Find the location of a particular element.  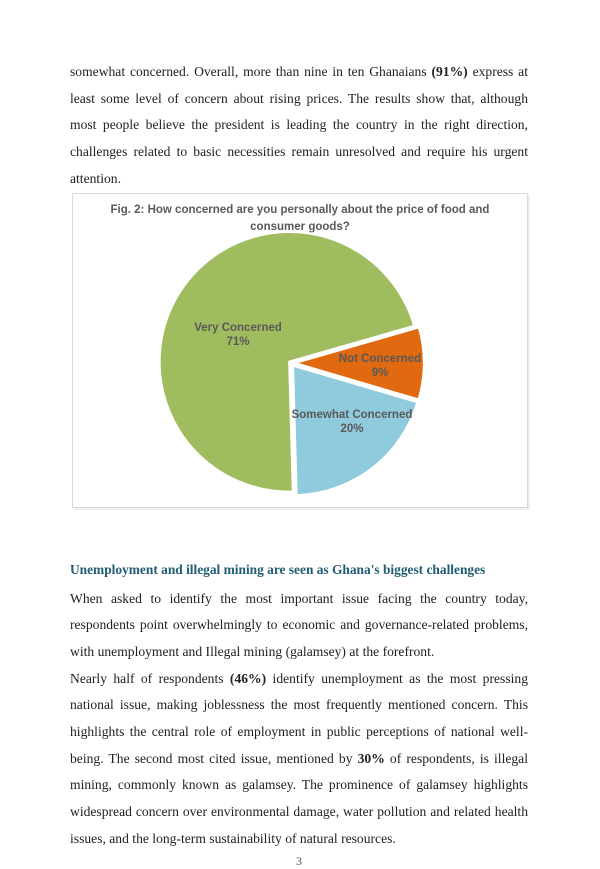

pie-label-somewhat-concerned: Somewhat Concerned 20% is located at coordinates (352, 422).